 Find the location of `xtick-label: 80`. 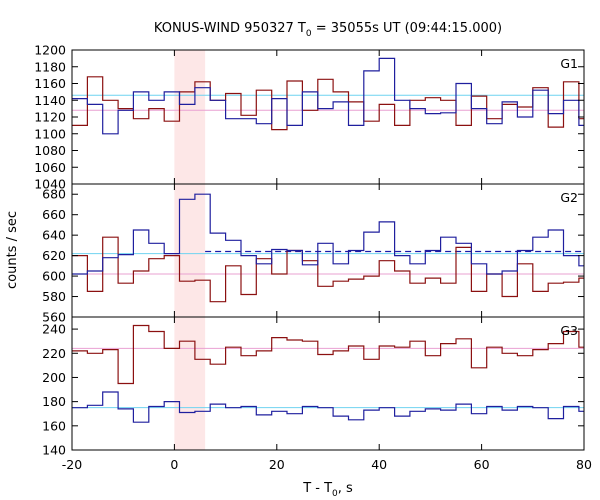

xtick-label: 80 is located at coordinates (584, 464).